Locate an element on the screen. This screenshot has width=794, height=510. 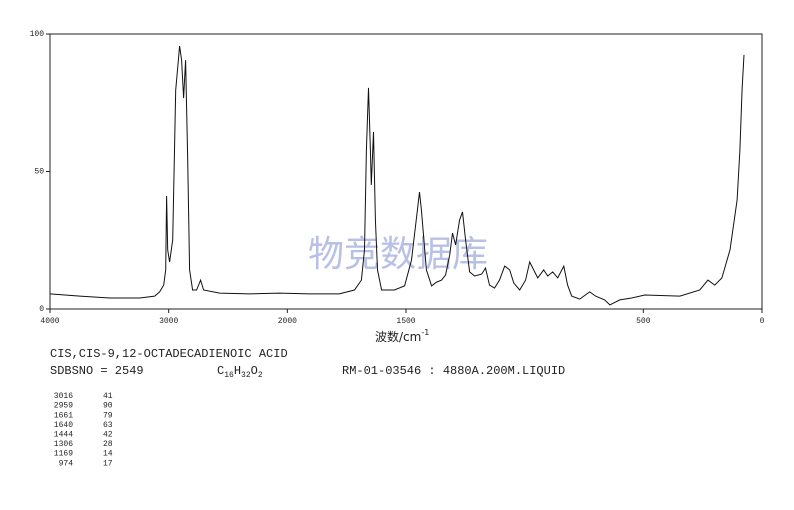
formula: C16H32O2 is located at coordinates (240, 372).